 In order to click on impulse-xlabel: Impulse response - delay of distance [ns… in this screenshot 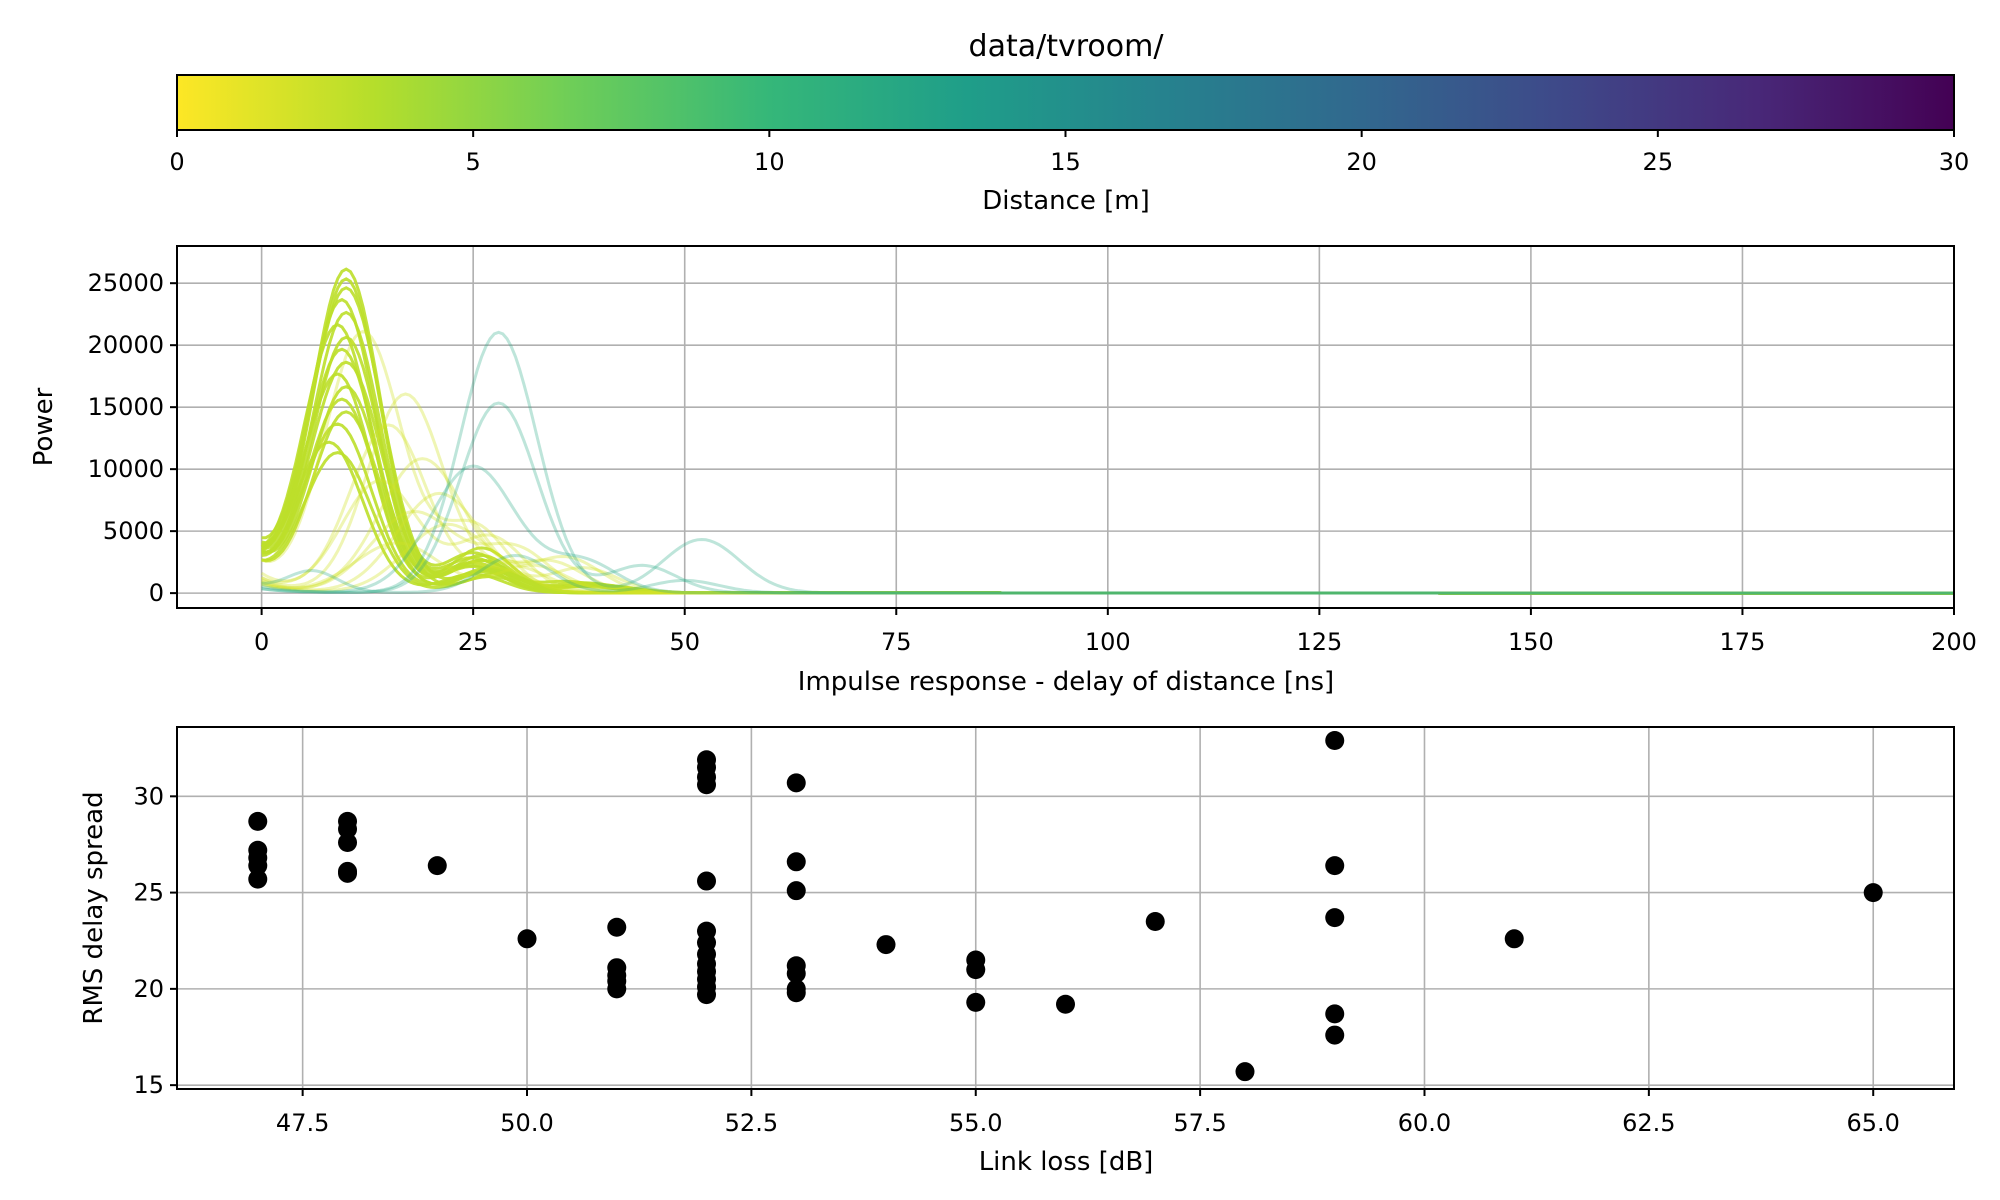, I will do `click(1066, 682)`.